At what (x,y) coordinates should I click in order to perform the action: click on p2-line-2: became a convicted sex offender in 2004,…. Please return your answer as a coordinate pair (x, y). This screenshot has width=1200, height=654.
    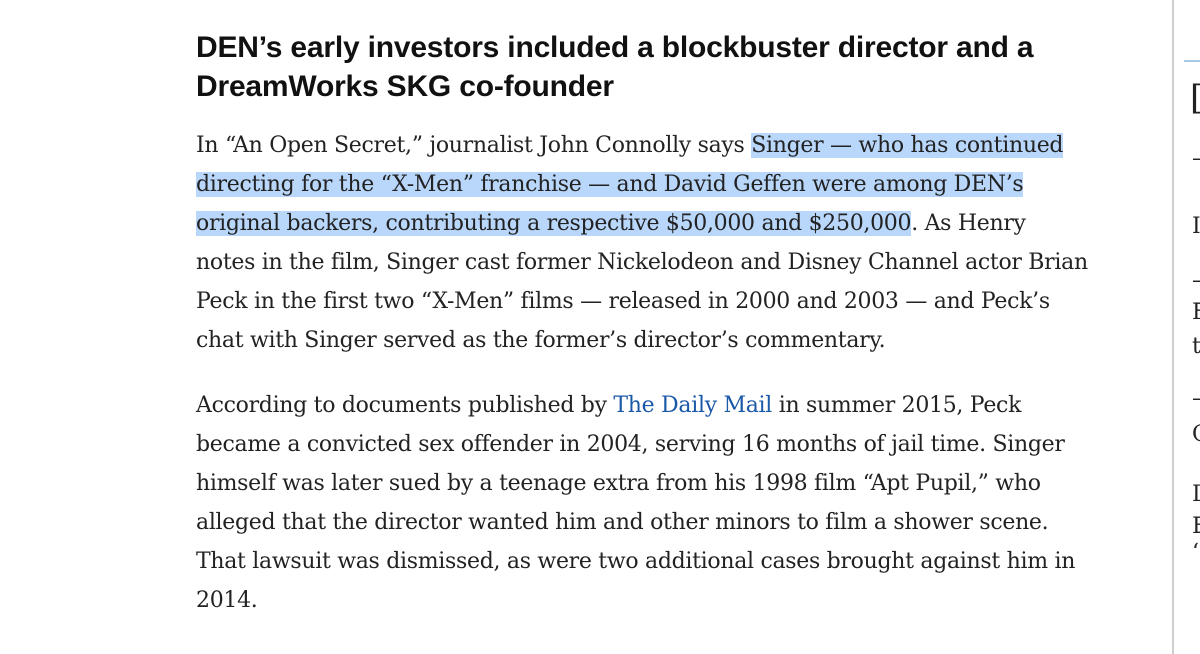
    Looking at the image, I should click on (630, 444).